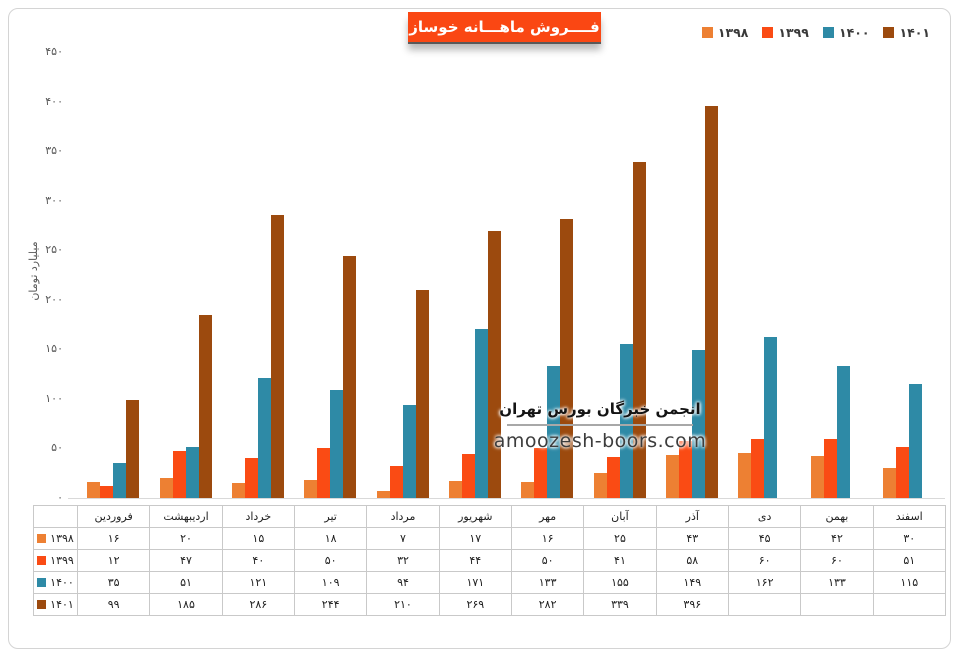 This screenshot has width=961, height=656. I want to click on watermark-text: انجمن خبرگان بورس تهران, so click(600, 409).